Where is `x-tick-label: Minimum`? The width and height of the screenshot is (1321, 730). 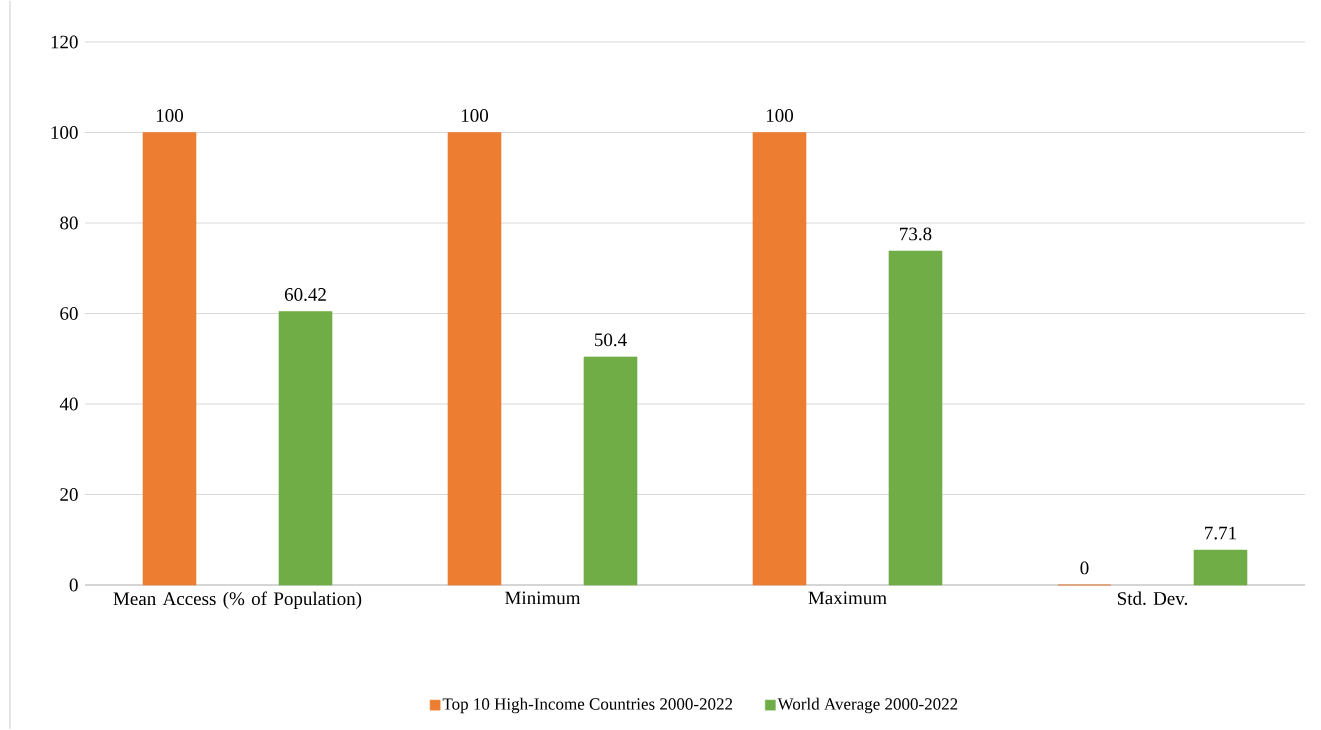 x-tick-label: Minimum is located at coordinates (543, 598).